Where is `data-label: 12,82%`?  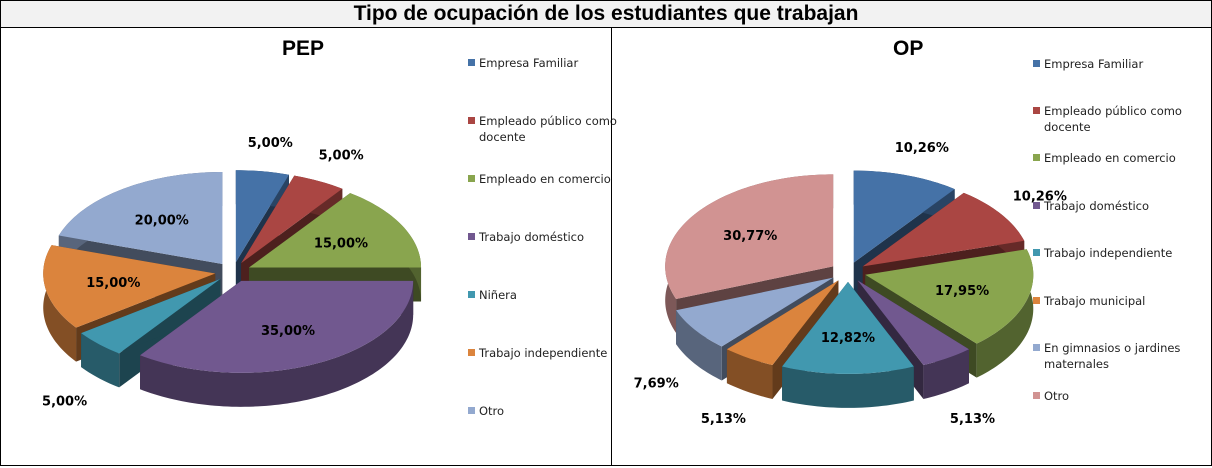
data-label: 12,82% is located at coordinates (848, 338).